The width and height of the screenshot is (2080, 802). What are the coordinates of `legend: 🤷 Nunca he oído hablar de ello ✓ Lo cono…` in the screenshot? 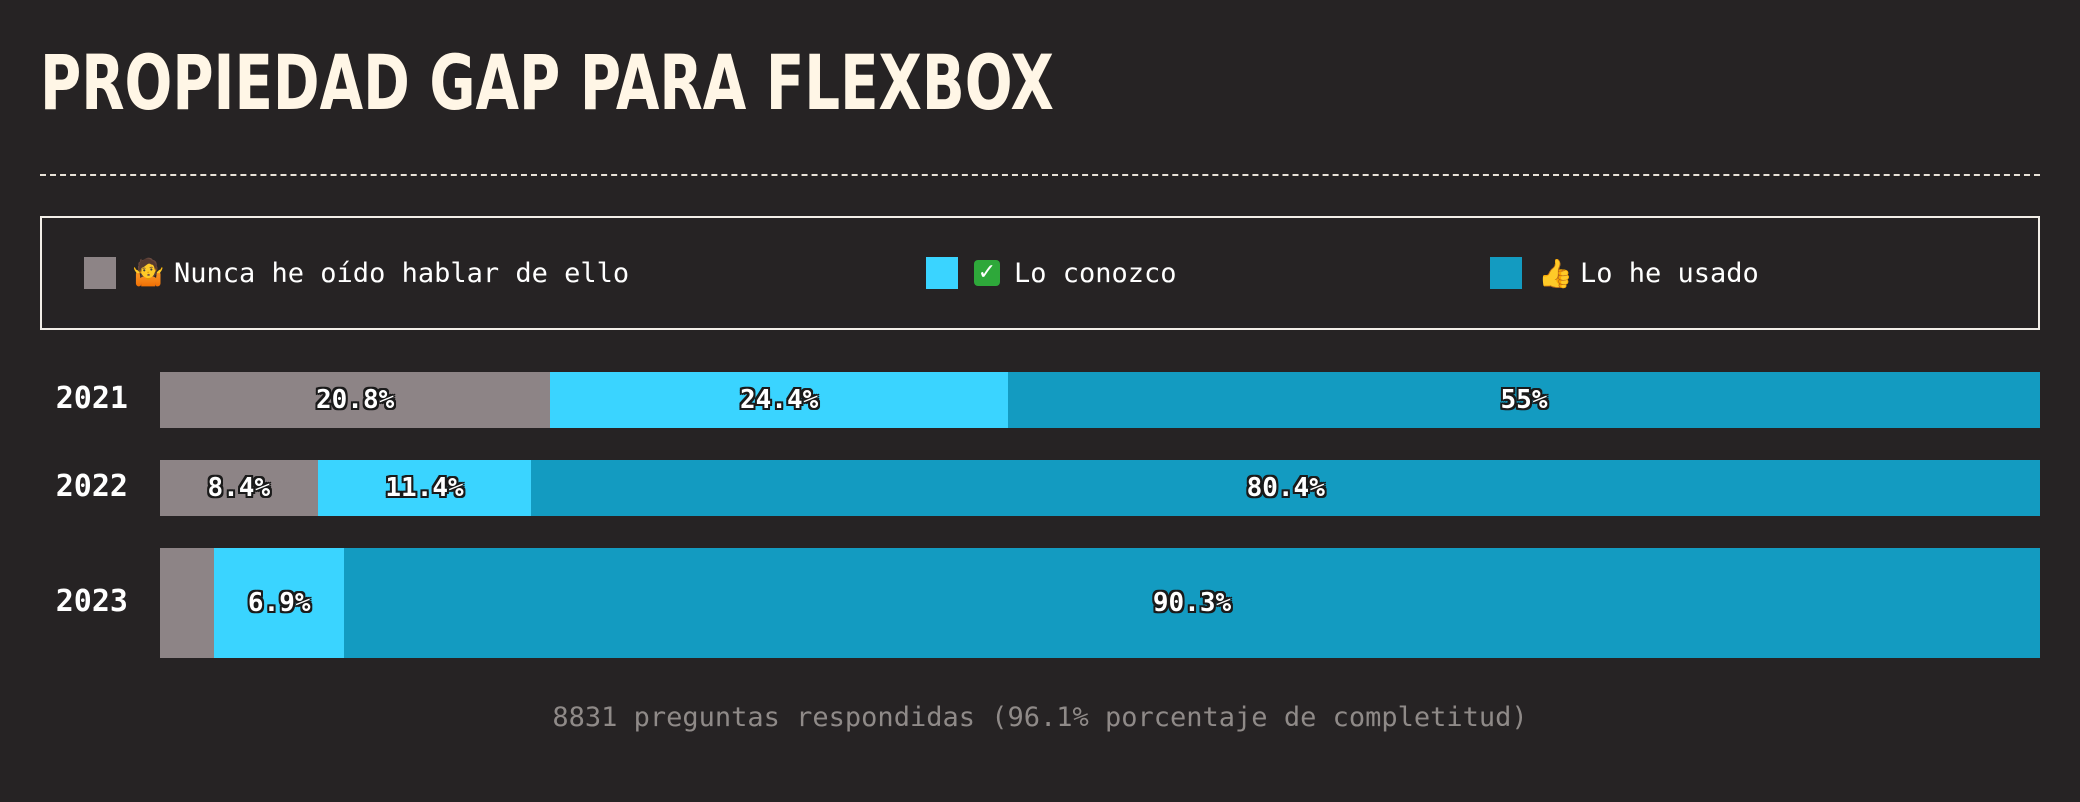 It's located at (1040, 273).